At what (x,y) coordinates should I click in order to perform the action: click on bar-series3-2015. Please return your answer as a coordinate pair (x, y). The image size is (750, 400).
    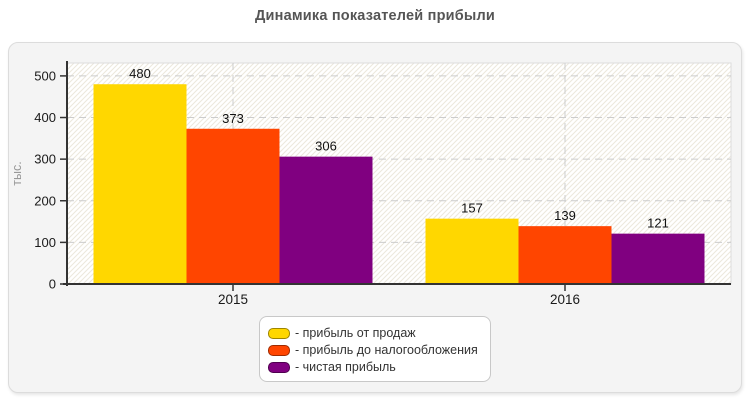
    Looking at the image, I should click on (326, 220).